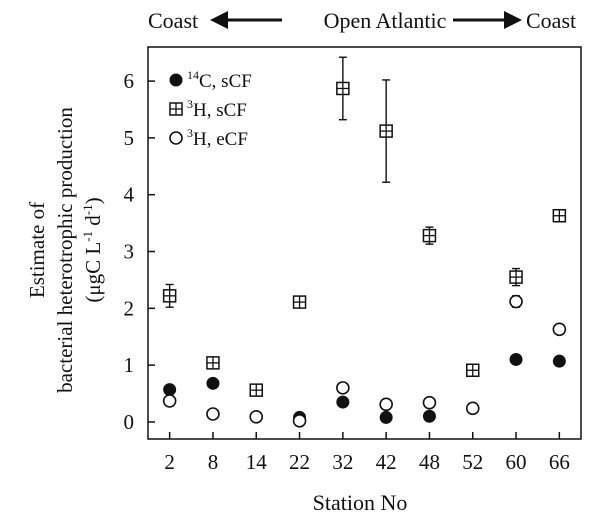 The image size is (597, 520). What do you see at coordinates (169, 462) in the screenshot?
I see `x-tick-label: 2` at bounding box center [169, 462].